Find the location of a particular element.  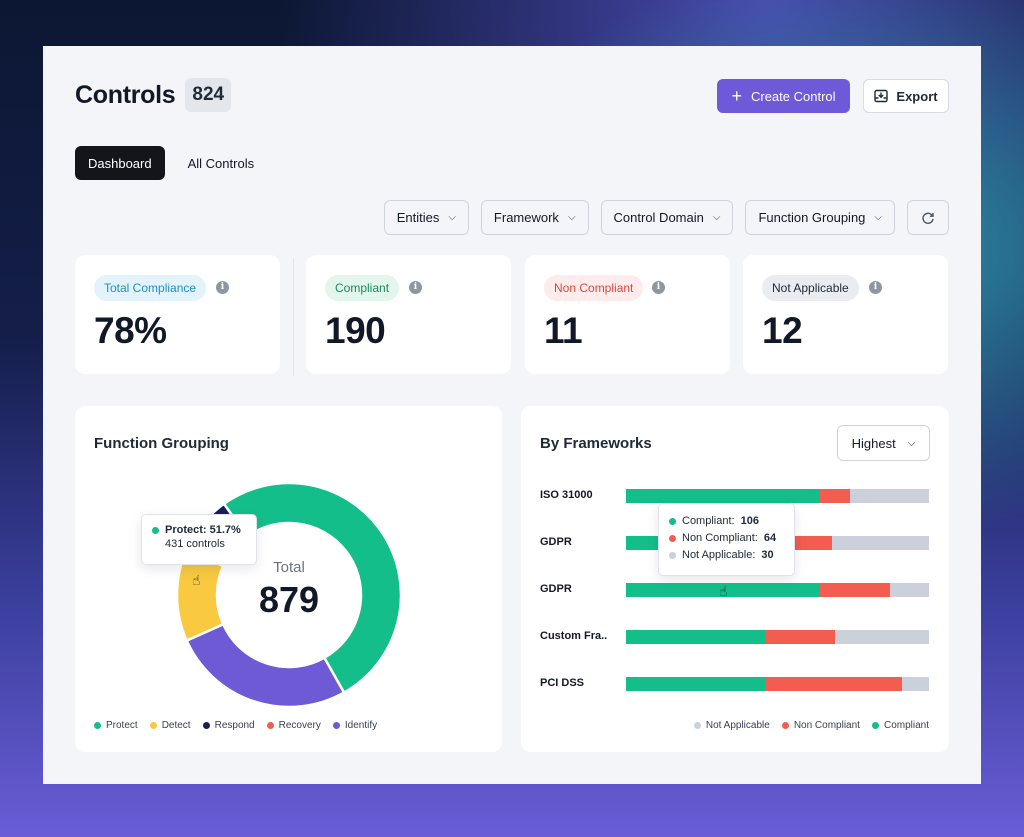

donut-chart: Total 879 is located at coordinates (289, 593).